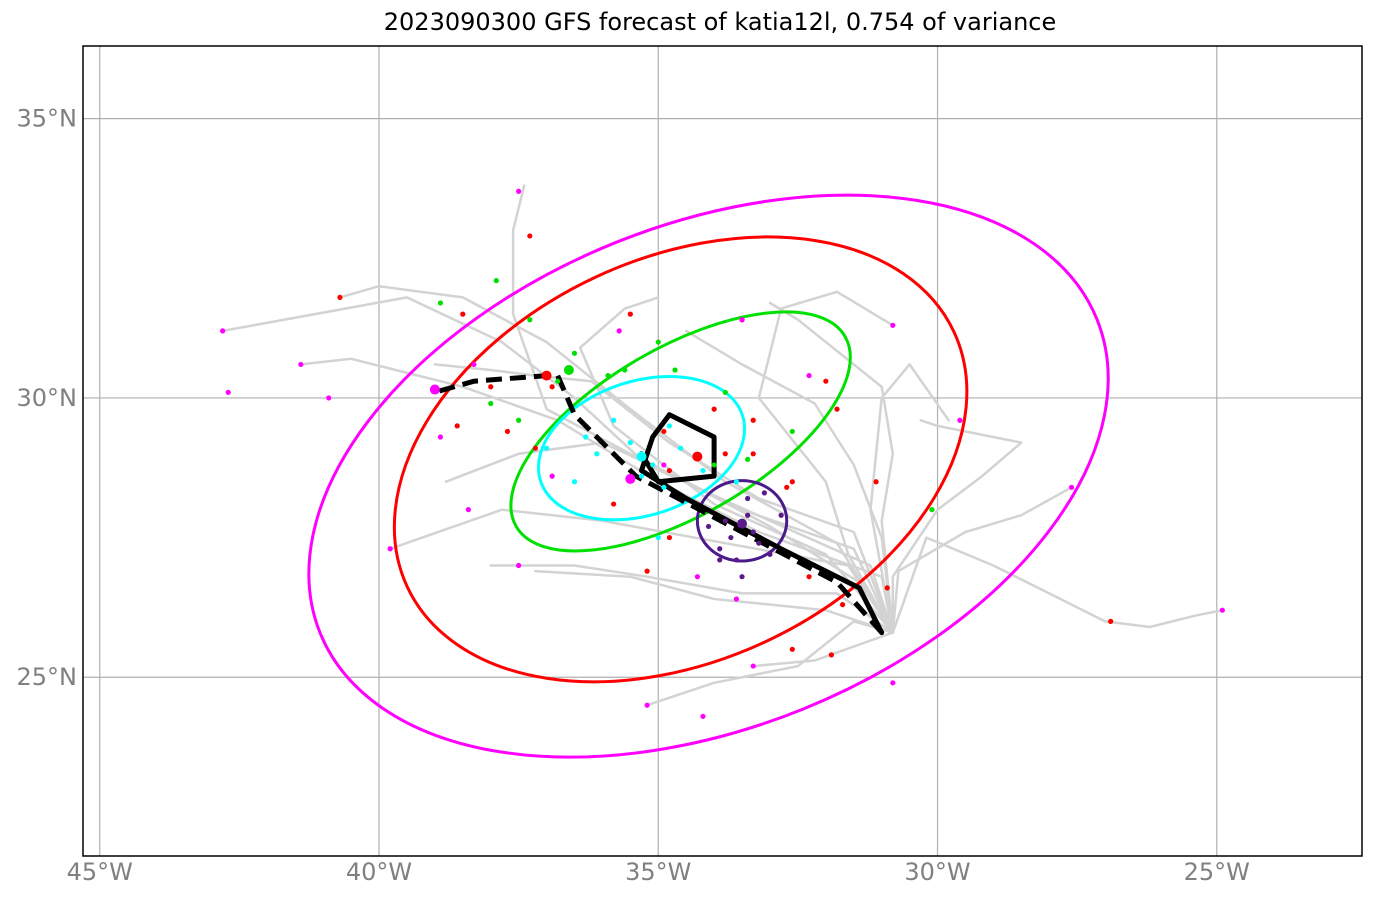  Describe the element at coordinates (100, 872) in the screenshot. I see `lon-tick-label: 45°W` at that location.